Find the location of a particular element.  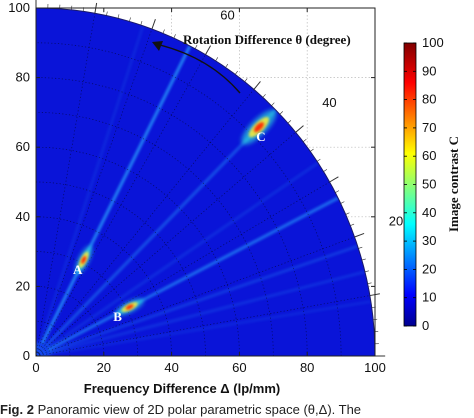

peak-a is located at coordinates (84, 259).